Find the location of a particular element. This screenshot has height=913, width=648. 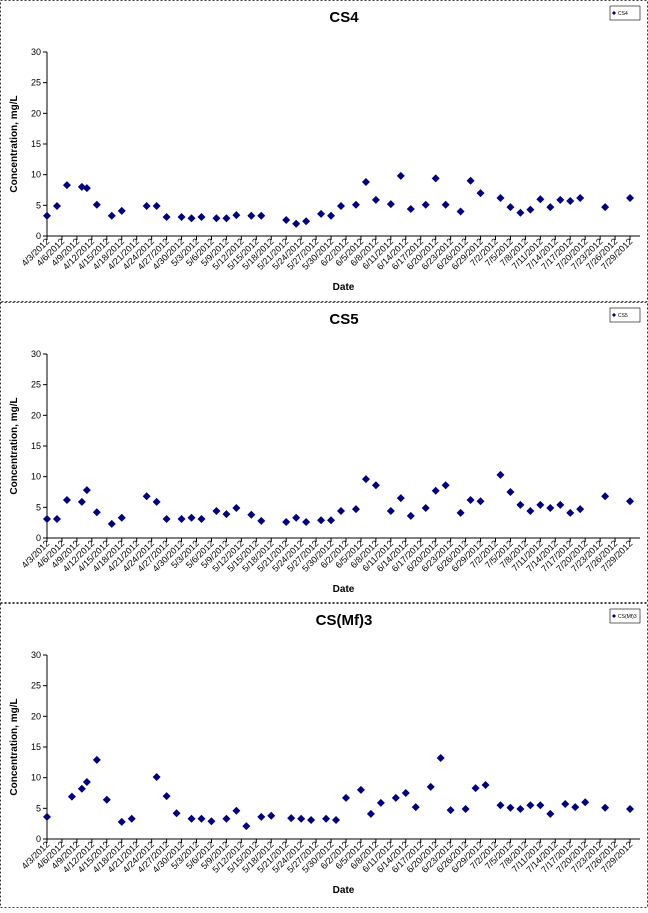

legend: CS5 is located at coordinates (625, 315).